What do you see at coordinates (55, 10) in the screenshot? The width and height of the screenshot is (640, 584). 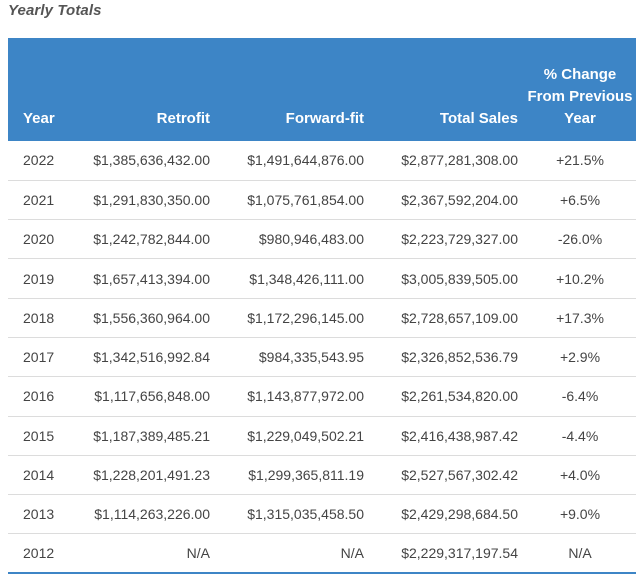 I see `section-title: Yearly Totals` at bounding box center [55, 10].